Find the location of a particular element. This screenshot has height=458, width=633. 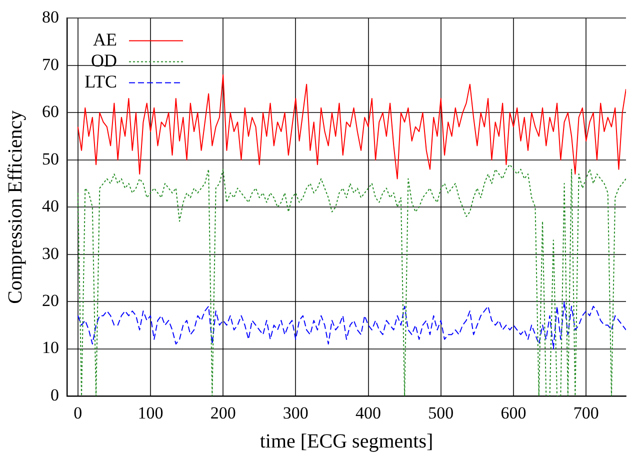

x-tick-label: 600 is located at coordinates (513, 413).